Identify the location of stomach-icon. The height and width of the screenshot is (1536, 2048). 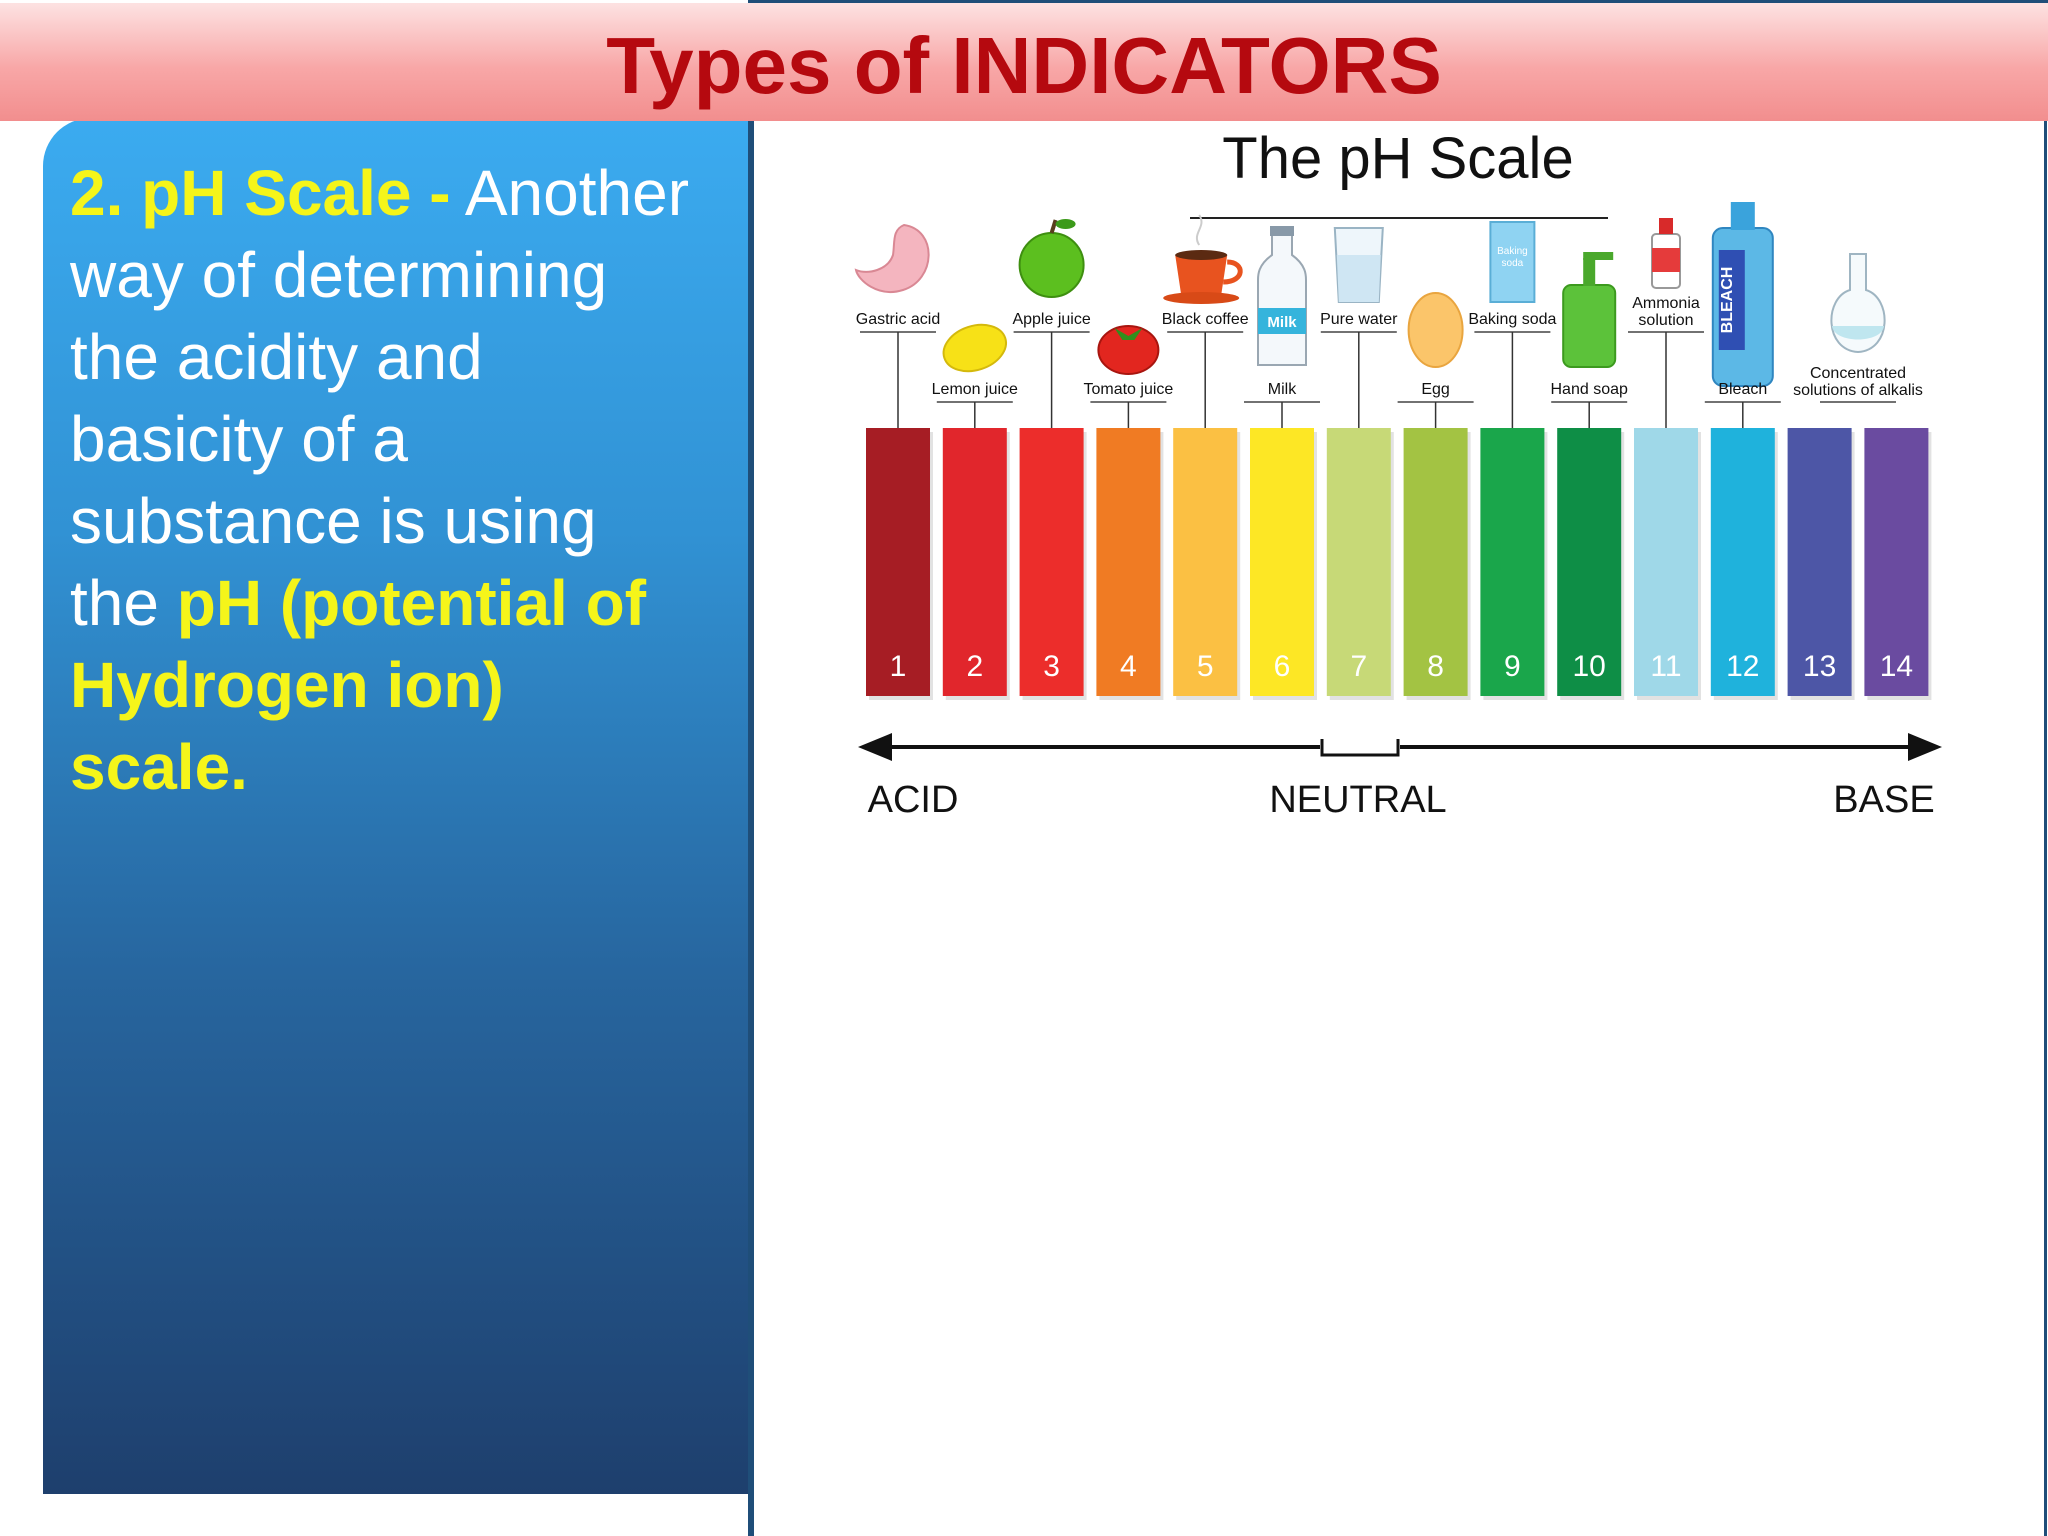
(892, 258).